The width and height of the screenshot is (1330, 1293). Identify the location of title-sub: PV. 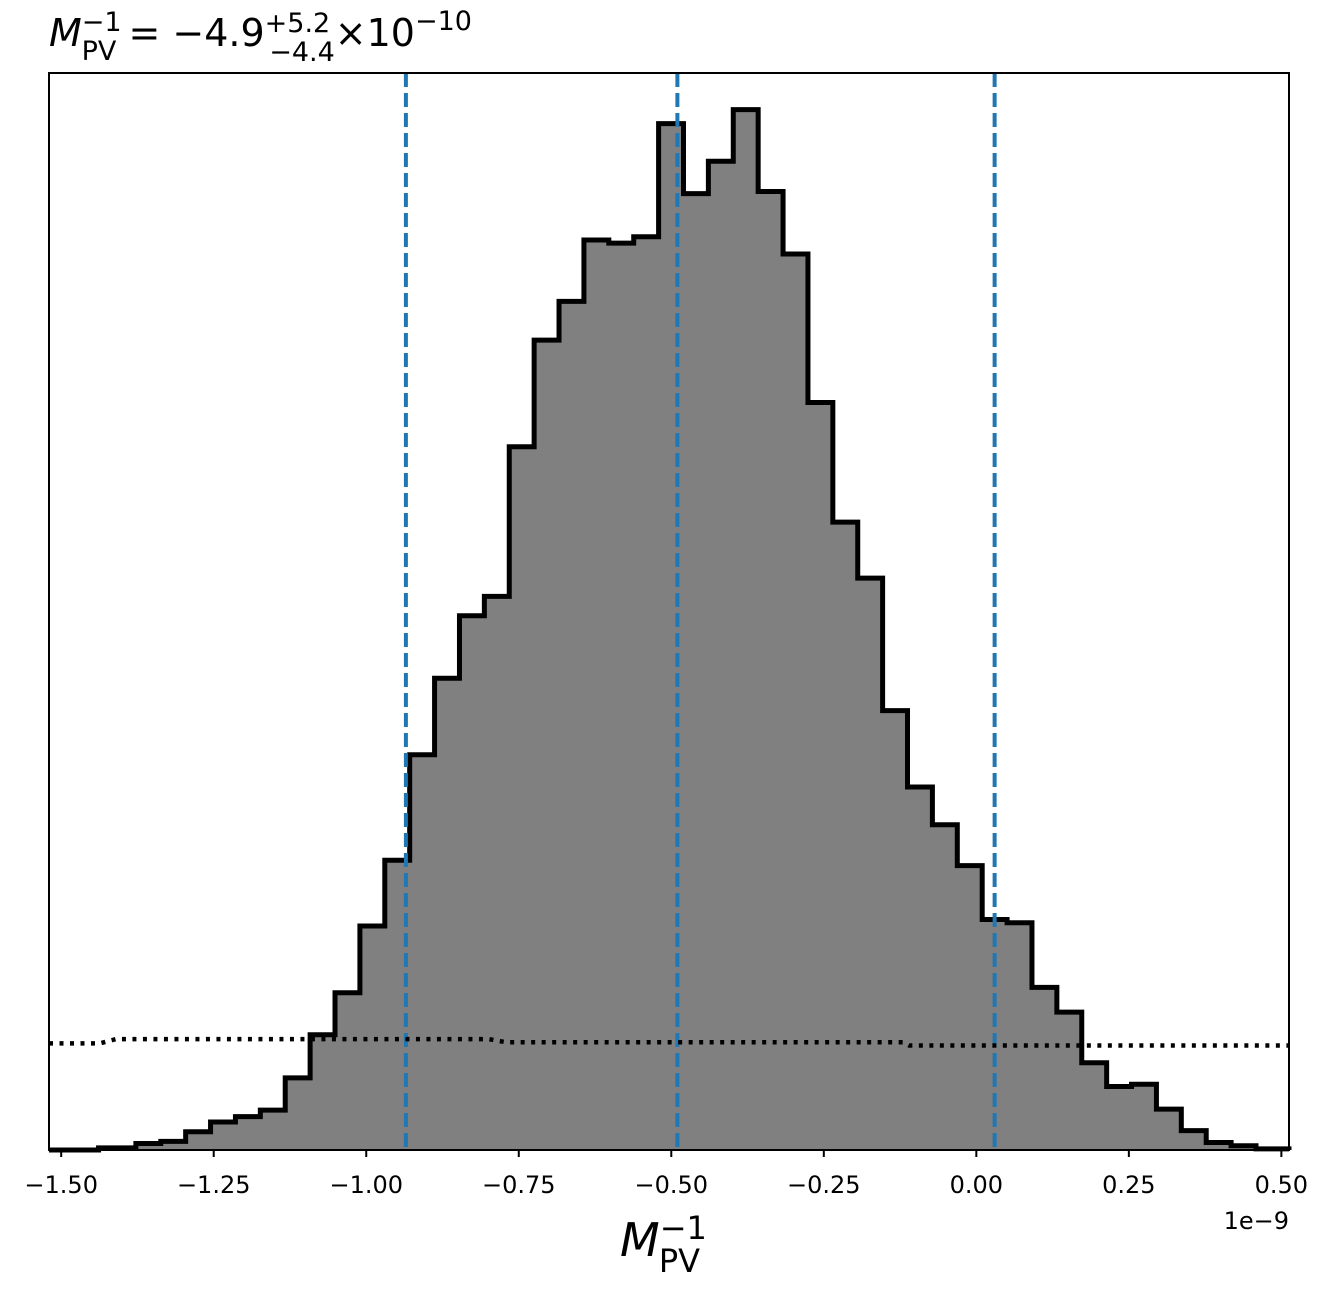
(99, 51).